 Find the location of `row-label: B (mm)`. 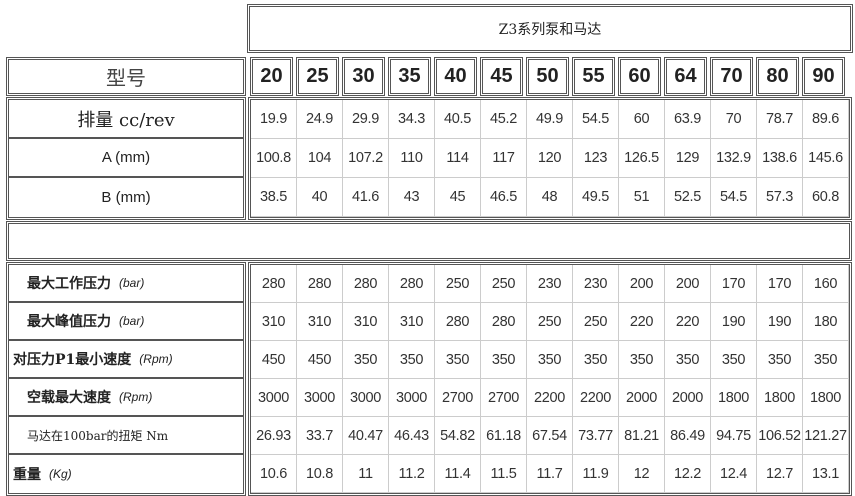

row-label: B (mm) is located at coordinates (126, 197).